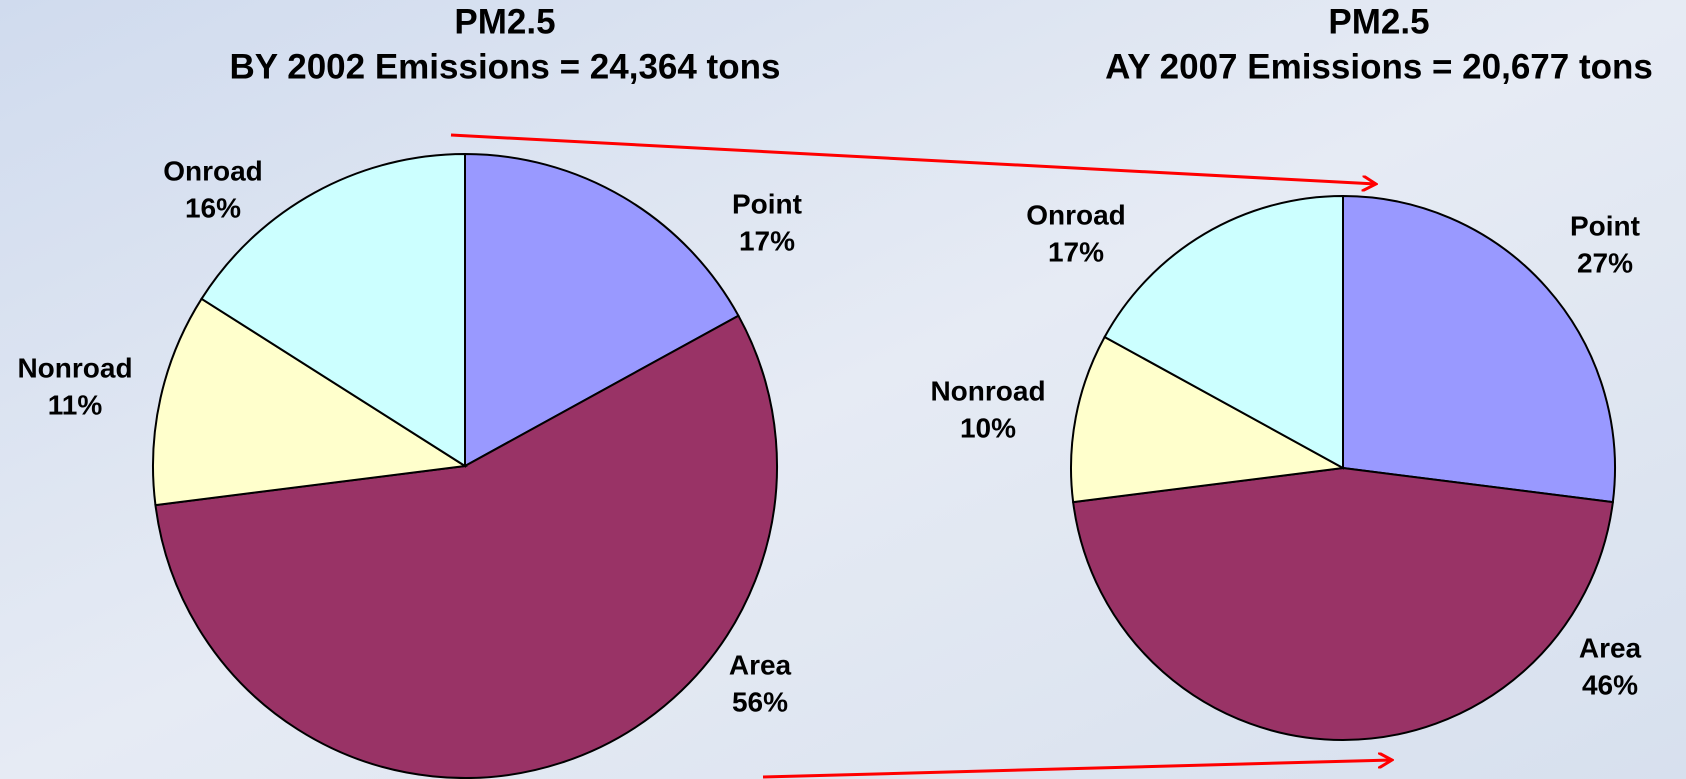  I want to click on slice-value: 46%, so click(1610, 684).